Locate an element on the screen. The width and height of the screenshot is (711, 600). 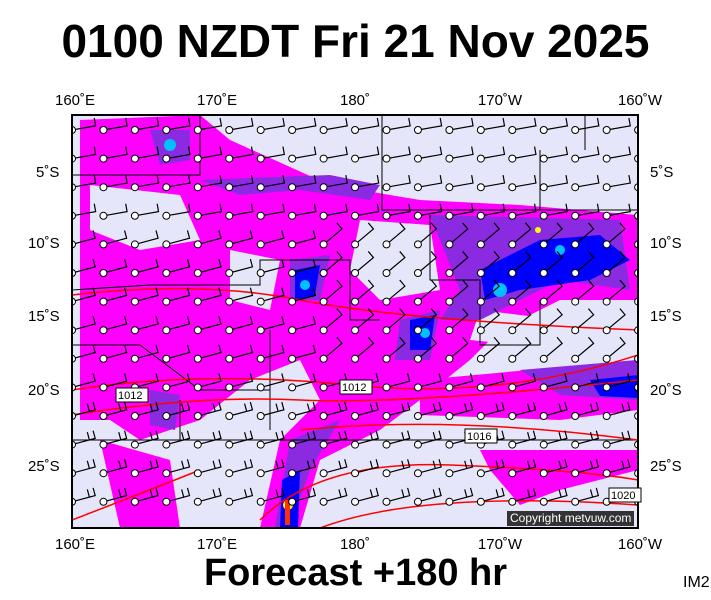
y-tick: 20˚S is located at coordinates (44, 390).